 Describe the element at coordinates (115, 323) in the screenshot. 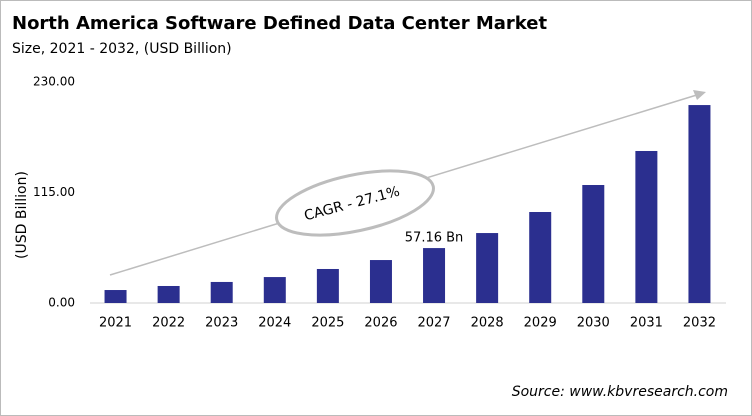

I see `x-tick-label: 2021` at that location.